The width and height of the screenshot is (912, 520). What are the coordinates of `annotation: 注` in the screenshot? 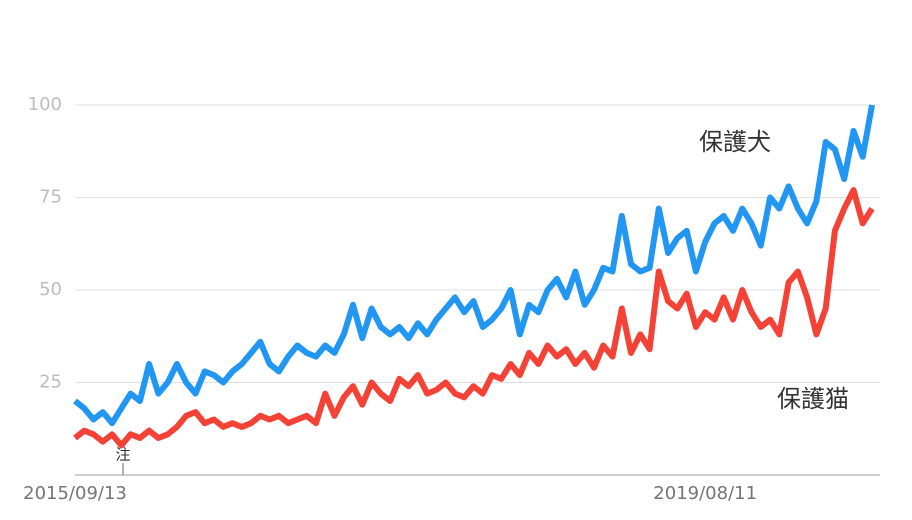 It's located at (122, 455).